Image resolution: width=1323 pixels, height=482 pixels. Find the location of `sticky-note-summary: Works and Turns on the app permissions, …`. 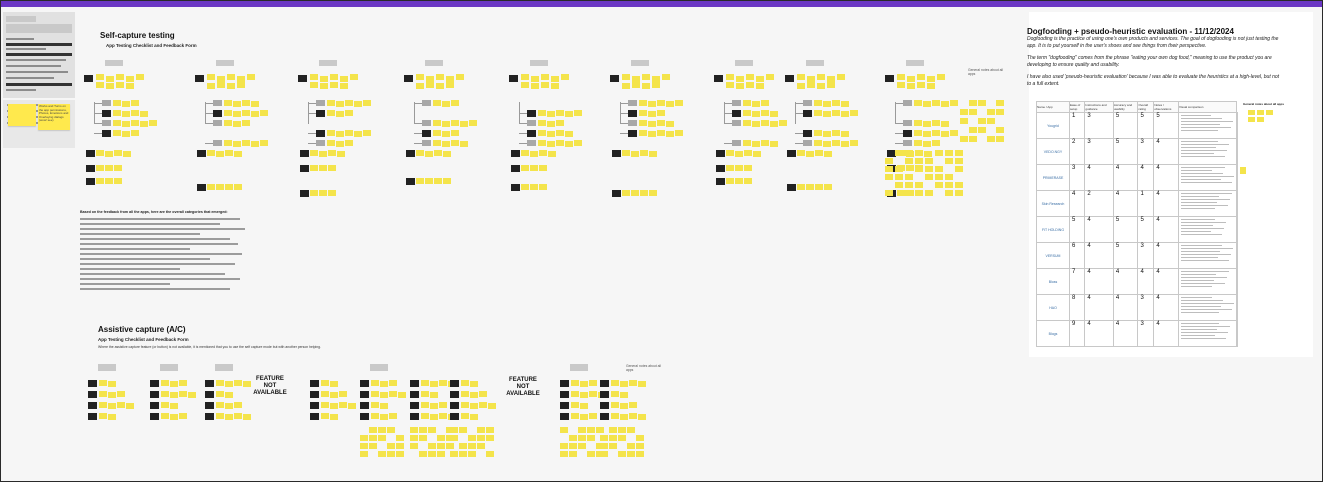

sticky-note-summary: Works and Turns on the app permissions, … is located at coordinates (54, 117).